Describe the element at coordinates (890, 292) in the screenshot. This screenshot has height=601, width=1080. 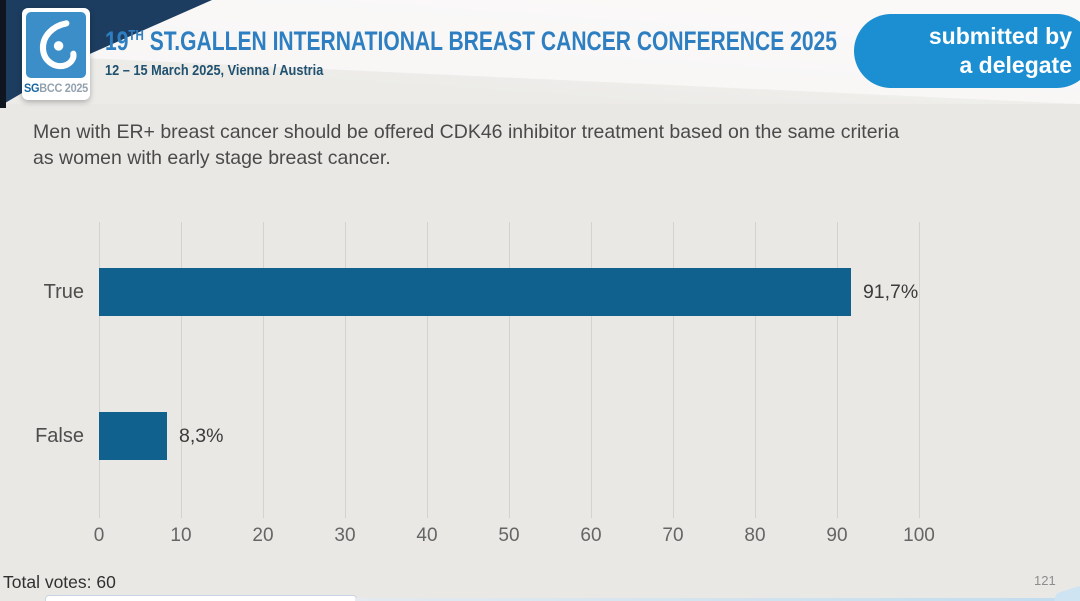
I see `value-label: 91,7%` at that location.